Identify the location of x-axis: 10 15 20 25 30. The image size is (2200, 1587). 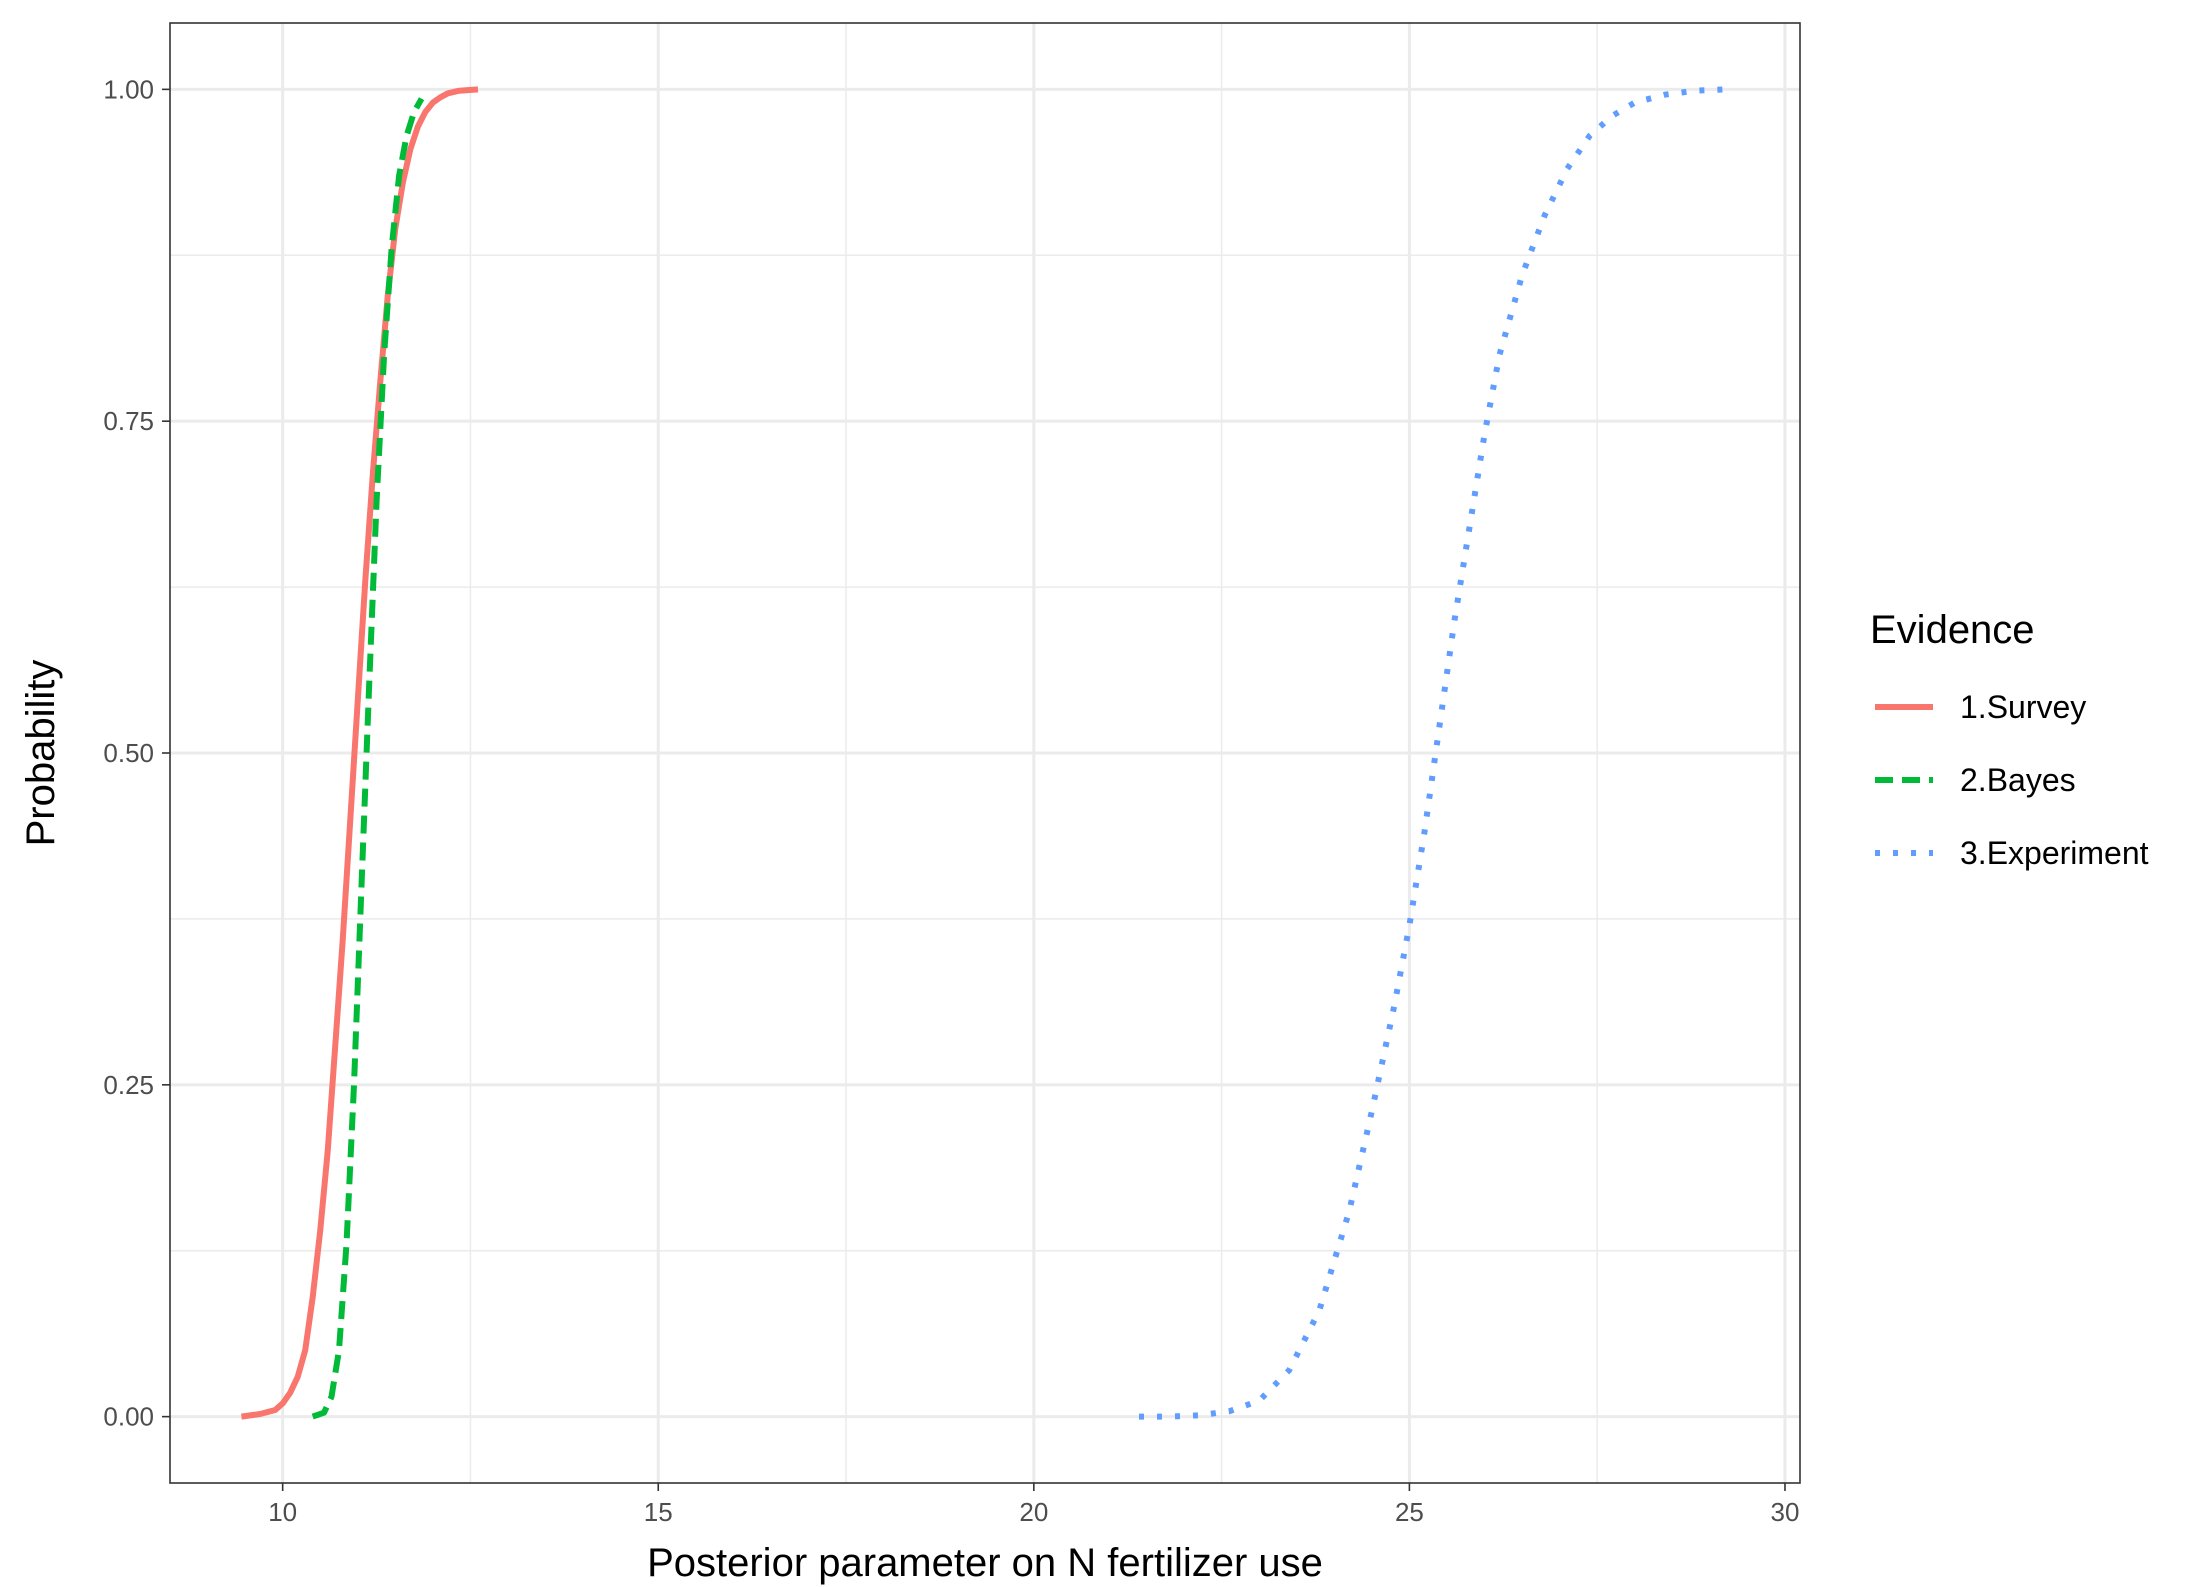
(1033, 1505).